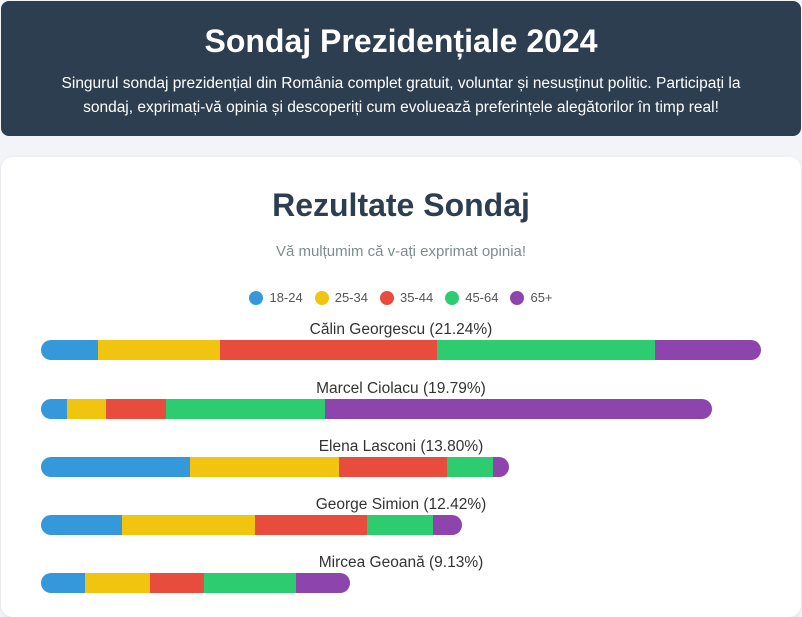 Image resolution: width=802 pixels, height=617 pixels. I want to click on candidate-row: George Simion (12.42%), so click(401, 515).